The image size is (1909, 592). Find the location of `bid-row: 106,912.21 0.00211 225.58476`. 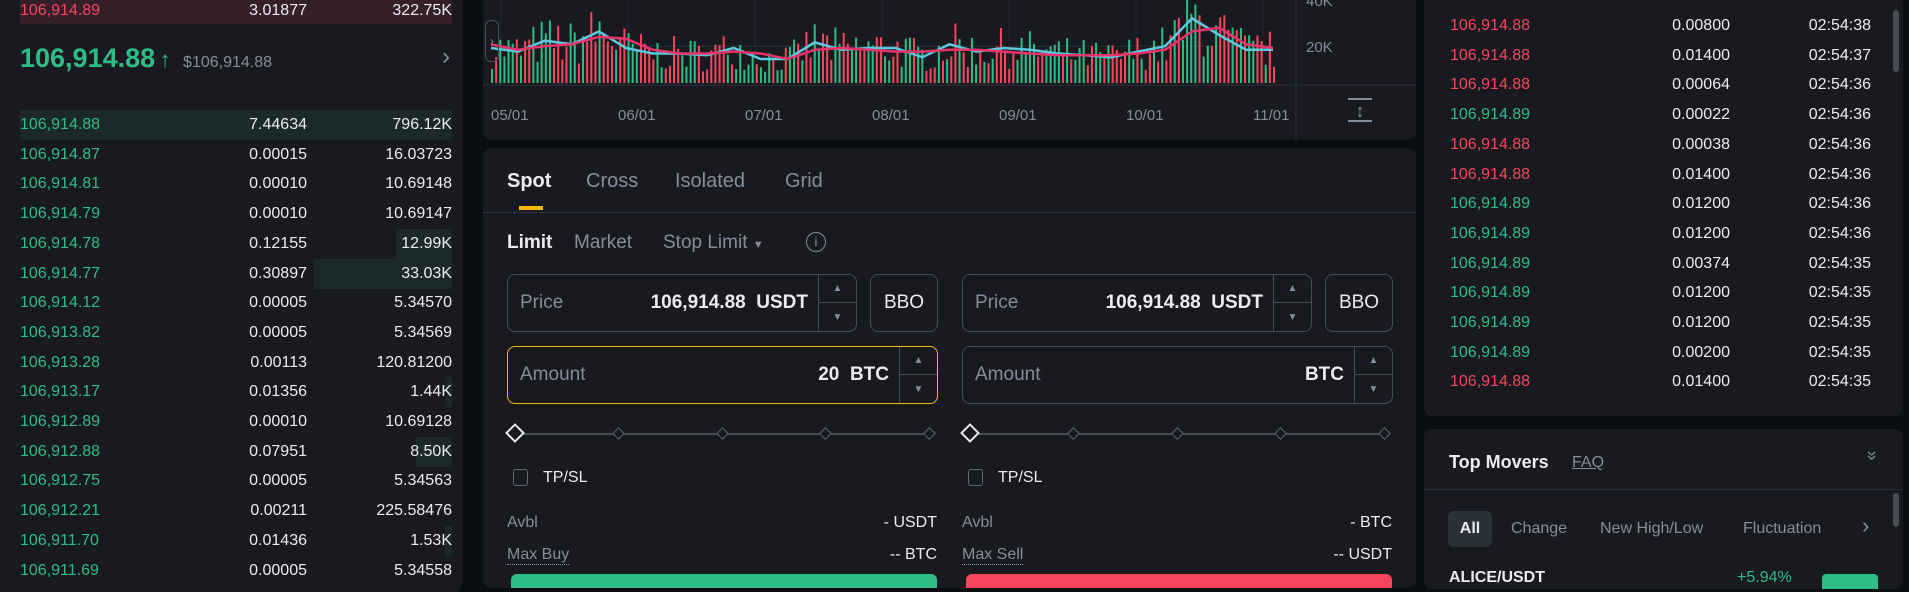

bid-row: 106,912.21 0.00211 225.58476 is located at coordinates (231, 511).